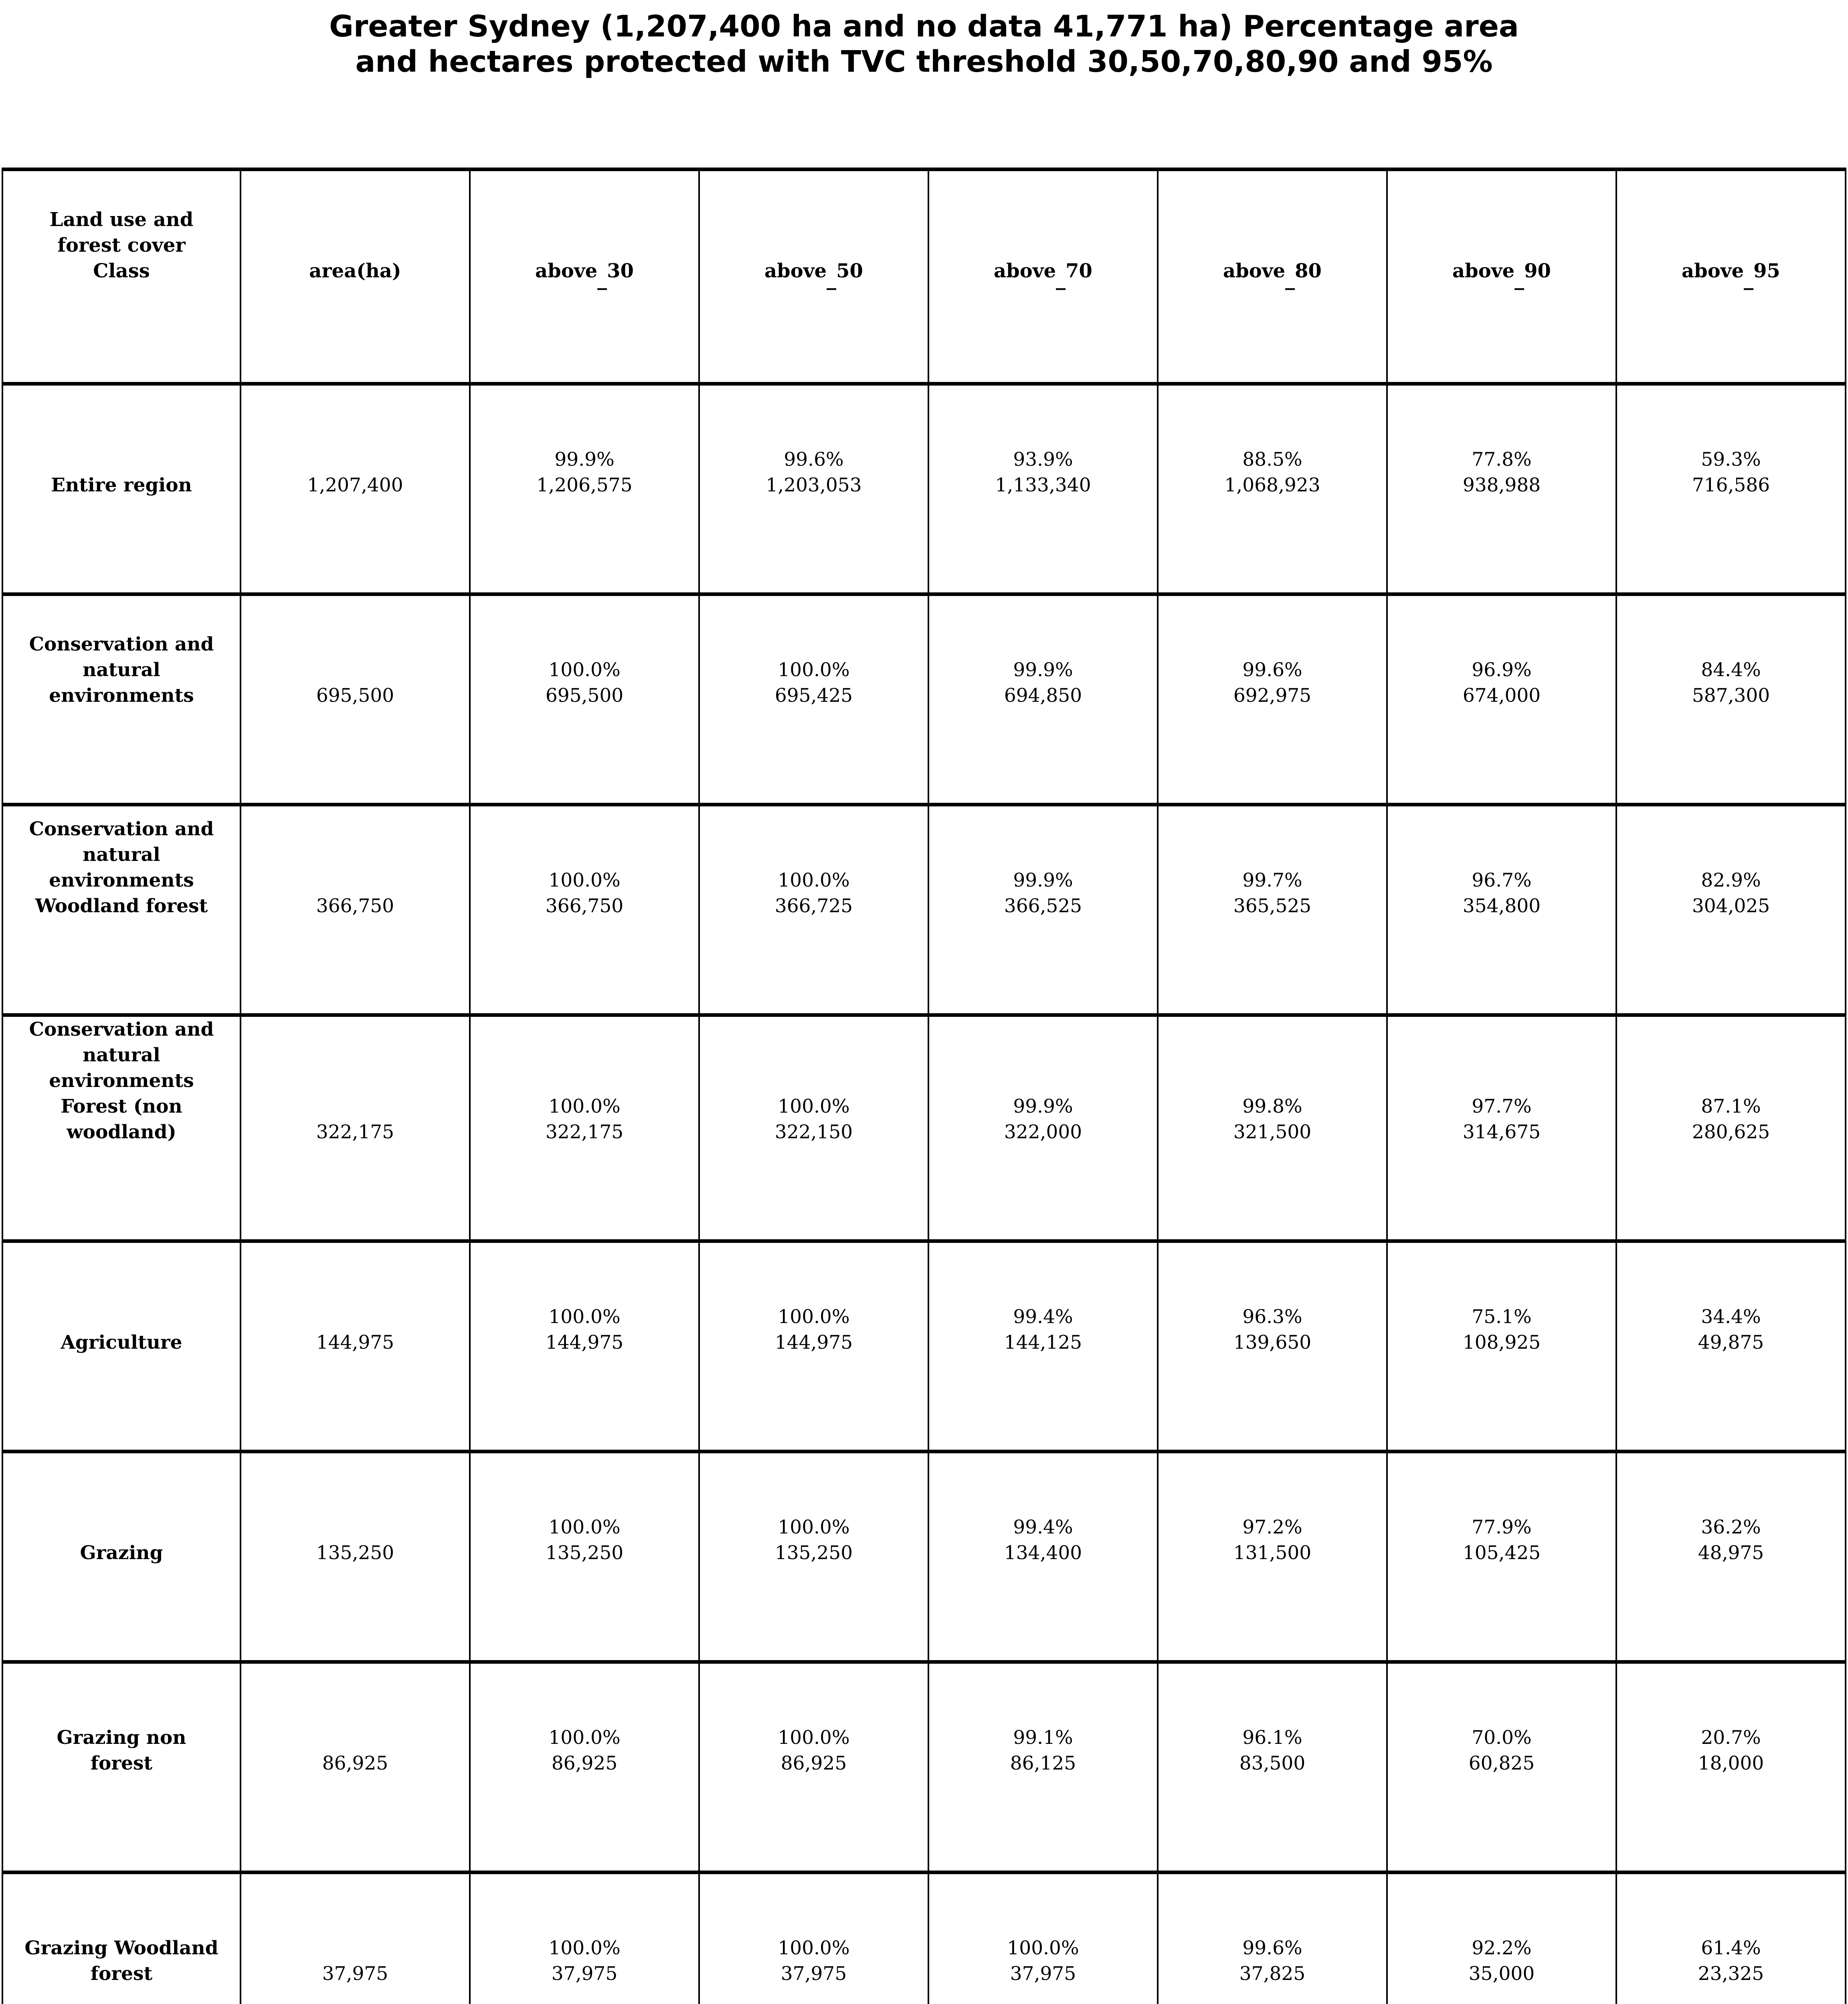  I want to click on threshold-cell: 99.9% 322,000, so click(1043, 1128).